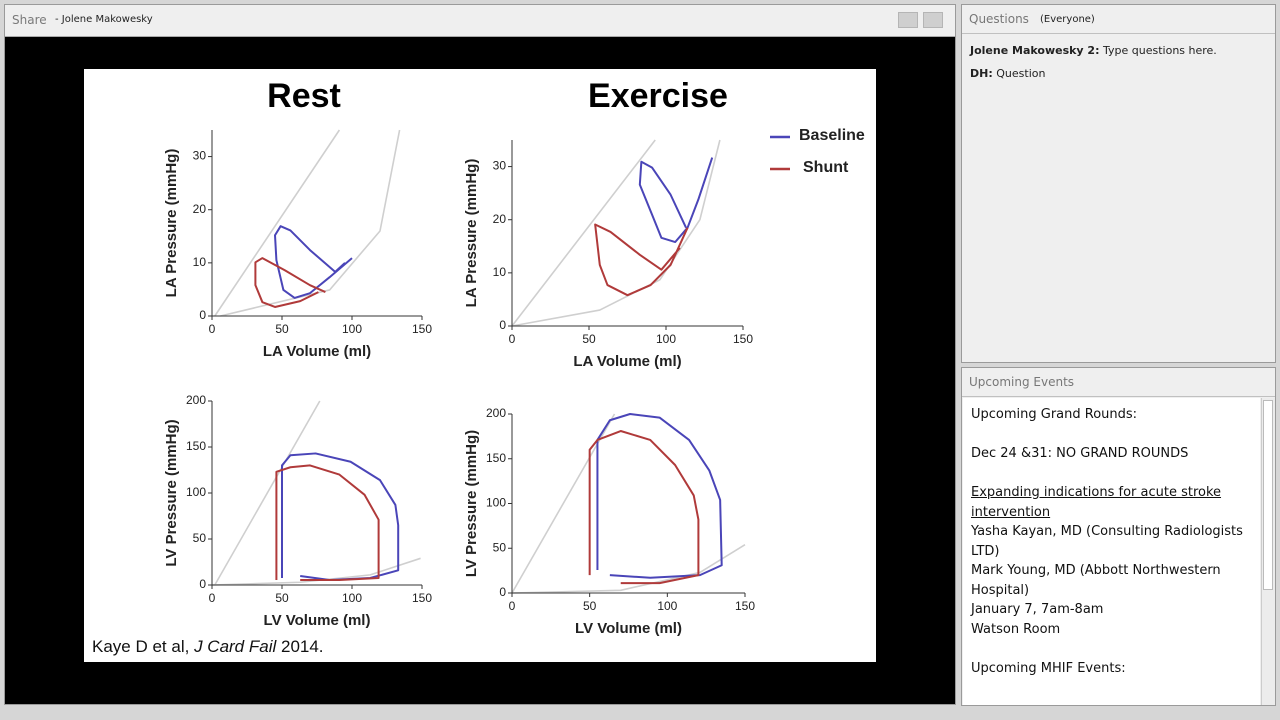 The image size is (1280, 720). I want to click on citation-journal: J Card Fail, so click(235, 646).